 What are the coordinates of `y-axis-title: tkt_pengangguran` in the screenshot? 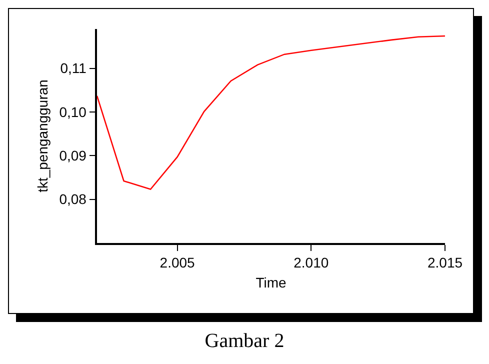 It's located at (42, 136).